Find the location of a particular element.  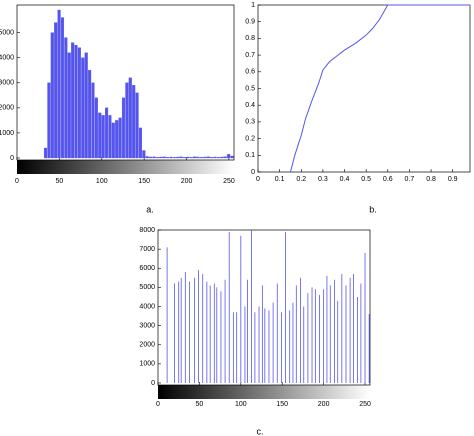

y-tick-label: 4000 is located at coordinates (7, 58).